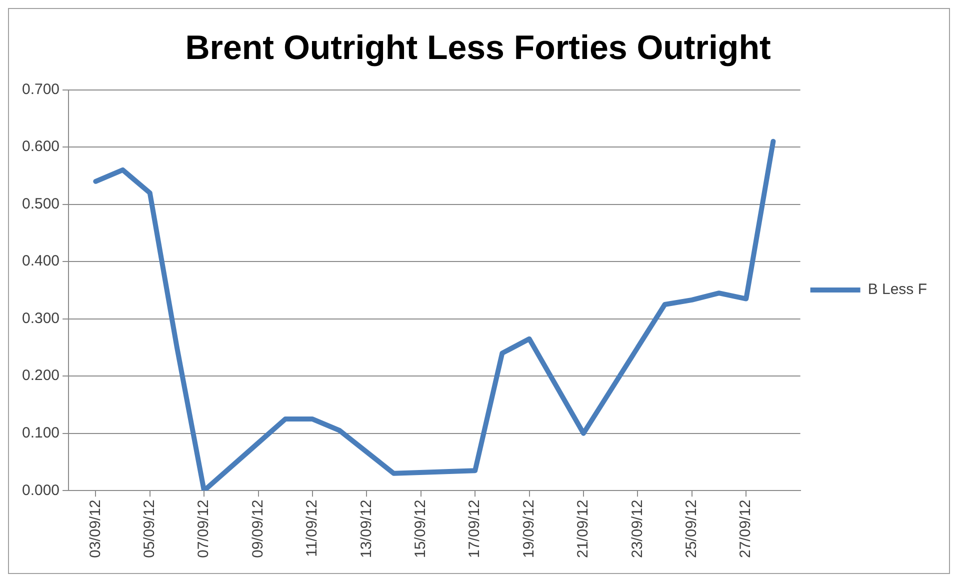  I want to click on x-tick-label: 13/09/12, so click(366, 529).